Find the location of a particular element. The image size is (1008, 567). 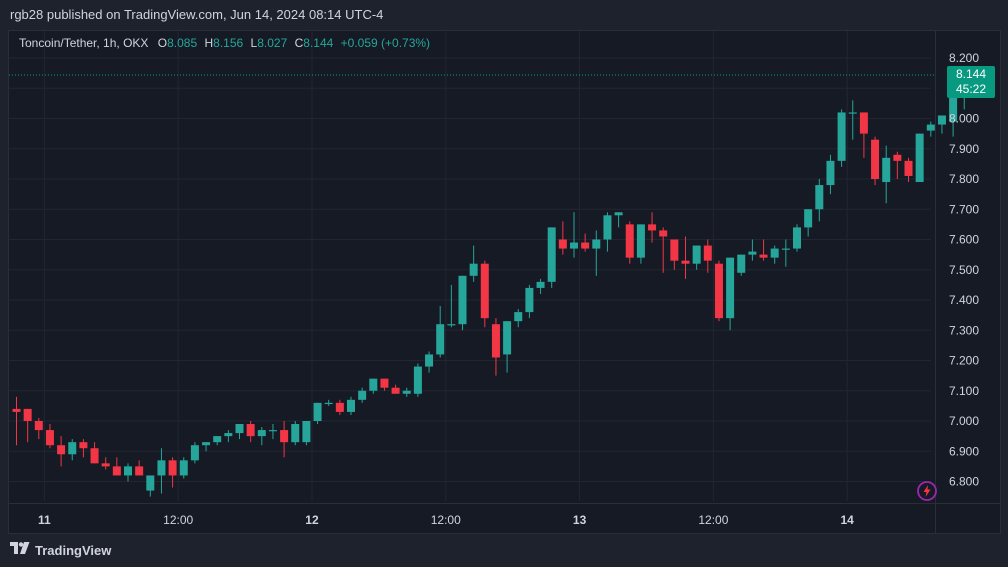

footer-brand: TradingView is located at coordinates (73, 550).